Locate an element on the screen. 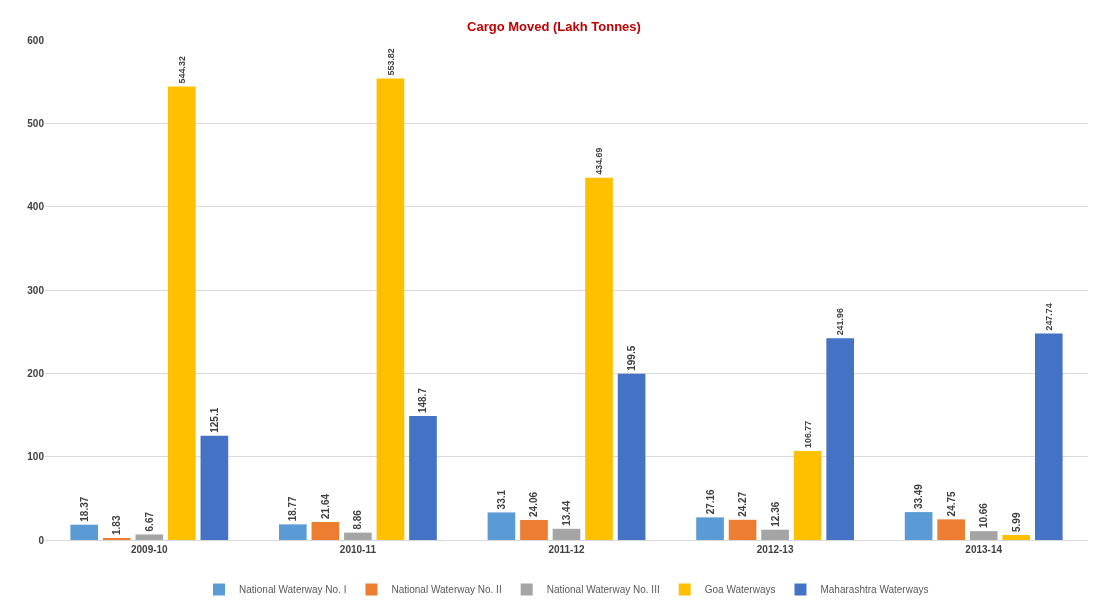 This screenshot has width=1108, height=616. data-label: 553.82 is located at coordinates (390, 62).